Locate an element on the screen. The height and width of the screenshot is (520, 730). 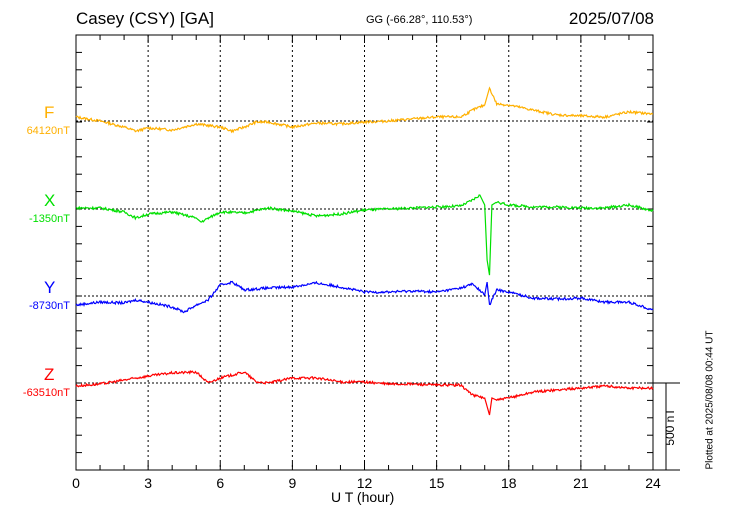
x-tick-label: 12 is located at coordinates (365, 483).